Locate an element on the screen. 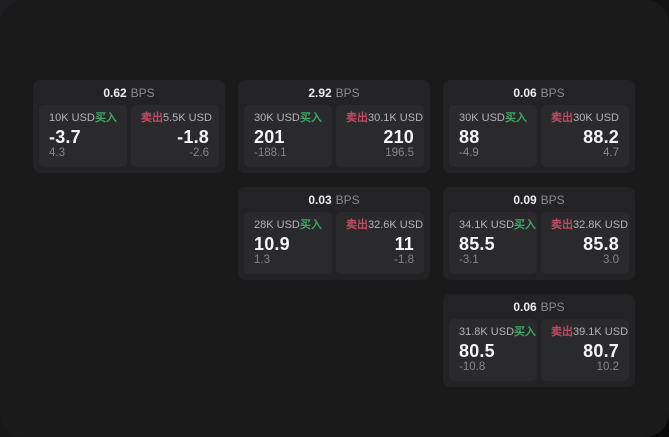 Image resolution: width=669 pixels, height=437 pixels. sell-delta: 3.0 is located at coordinates (611, 259).